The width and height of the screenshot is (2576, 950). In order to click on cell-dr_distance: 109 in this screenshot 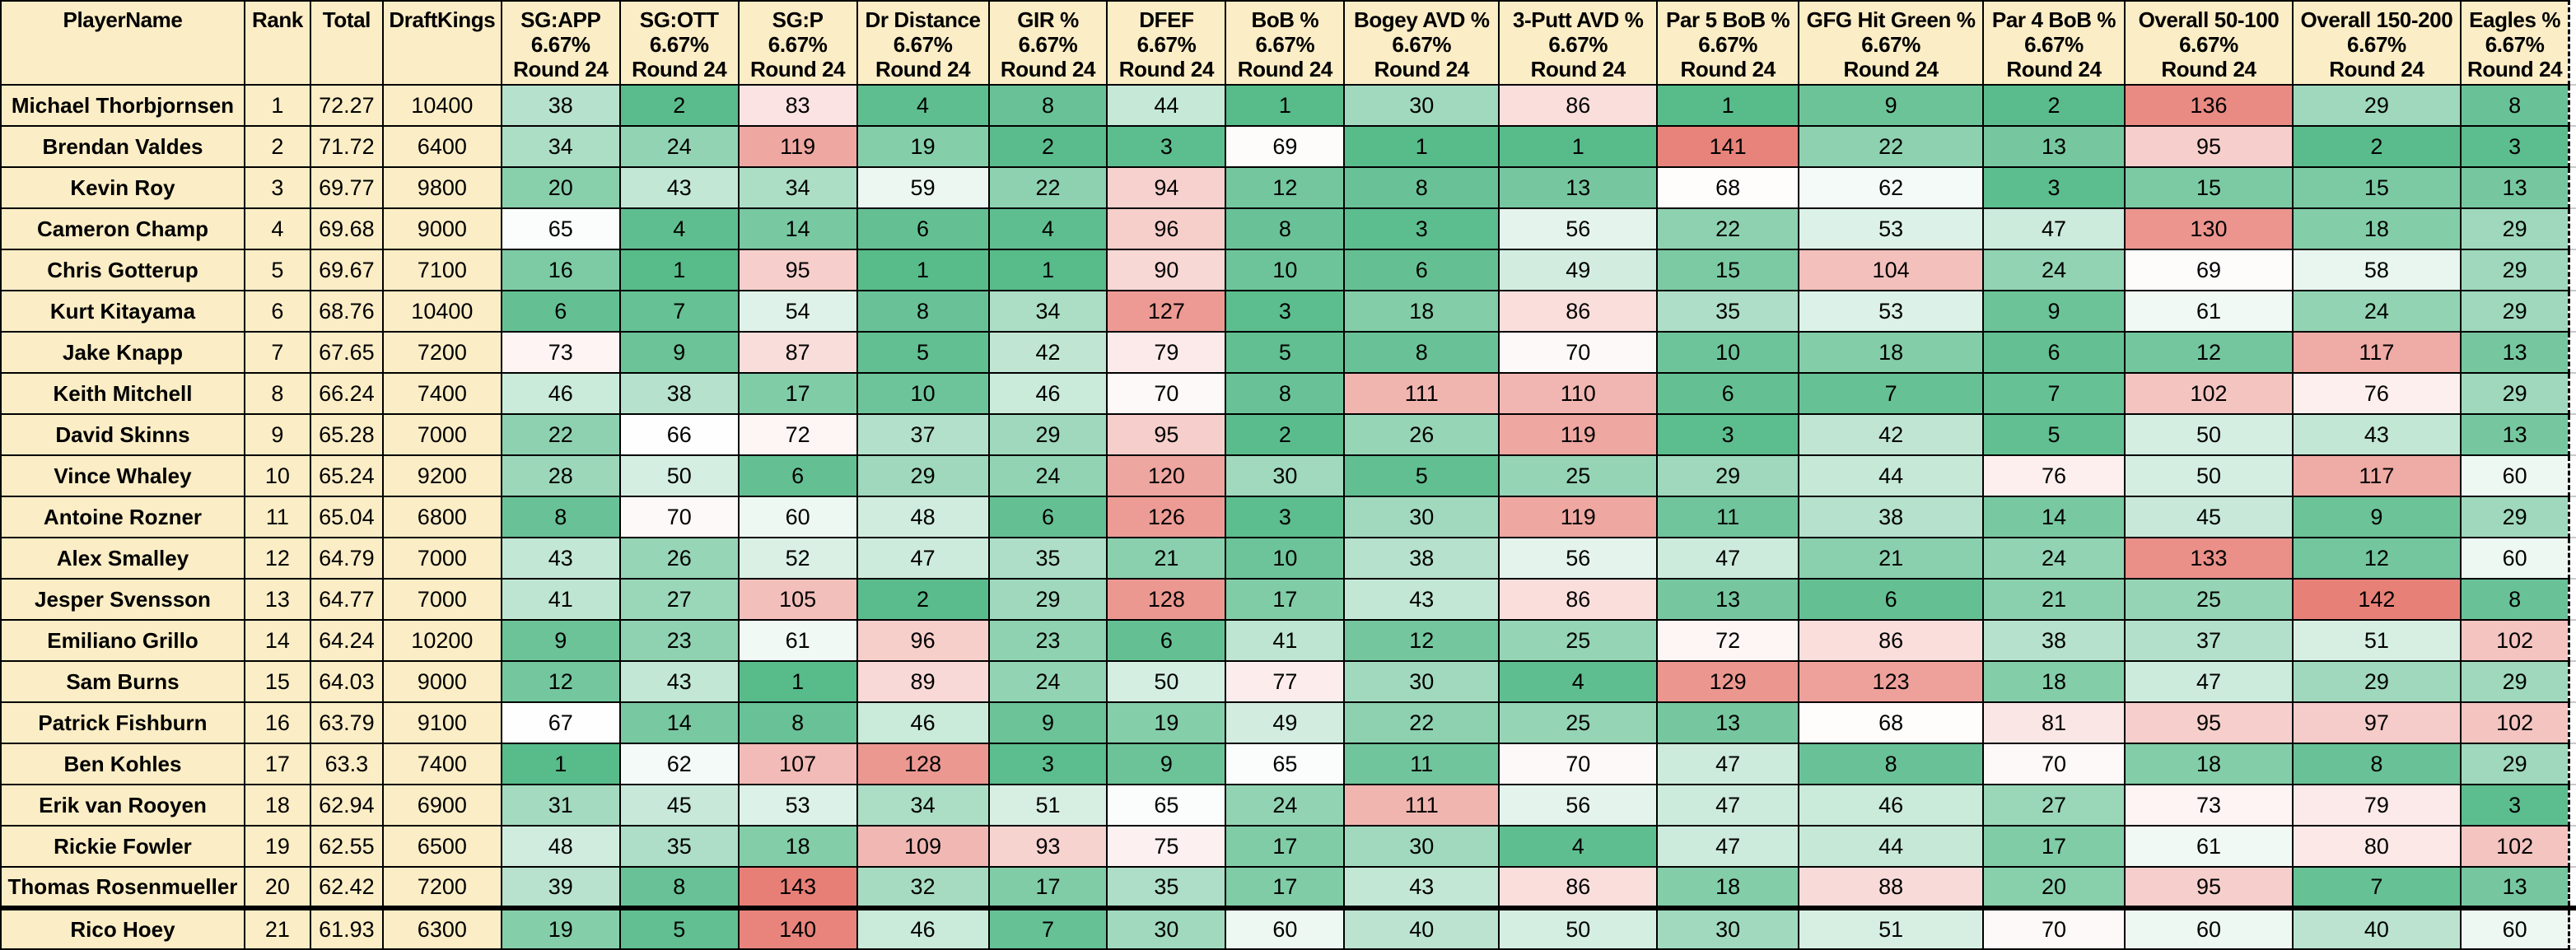, I will do `click(923, 847)`.